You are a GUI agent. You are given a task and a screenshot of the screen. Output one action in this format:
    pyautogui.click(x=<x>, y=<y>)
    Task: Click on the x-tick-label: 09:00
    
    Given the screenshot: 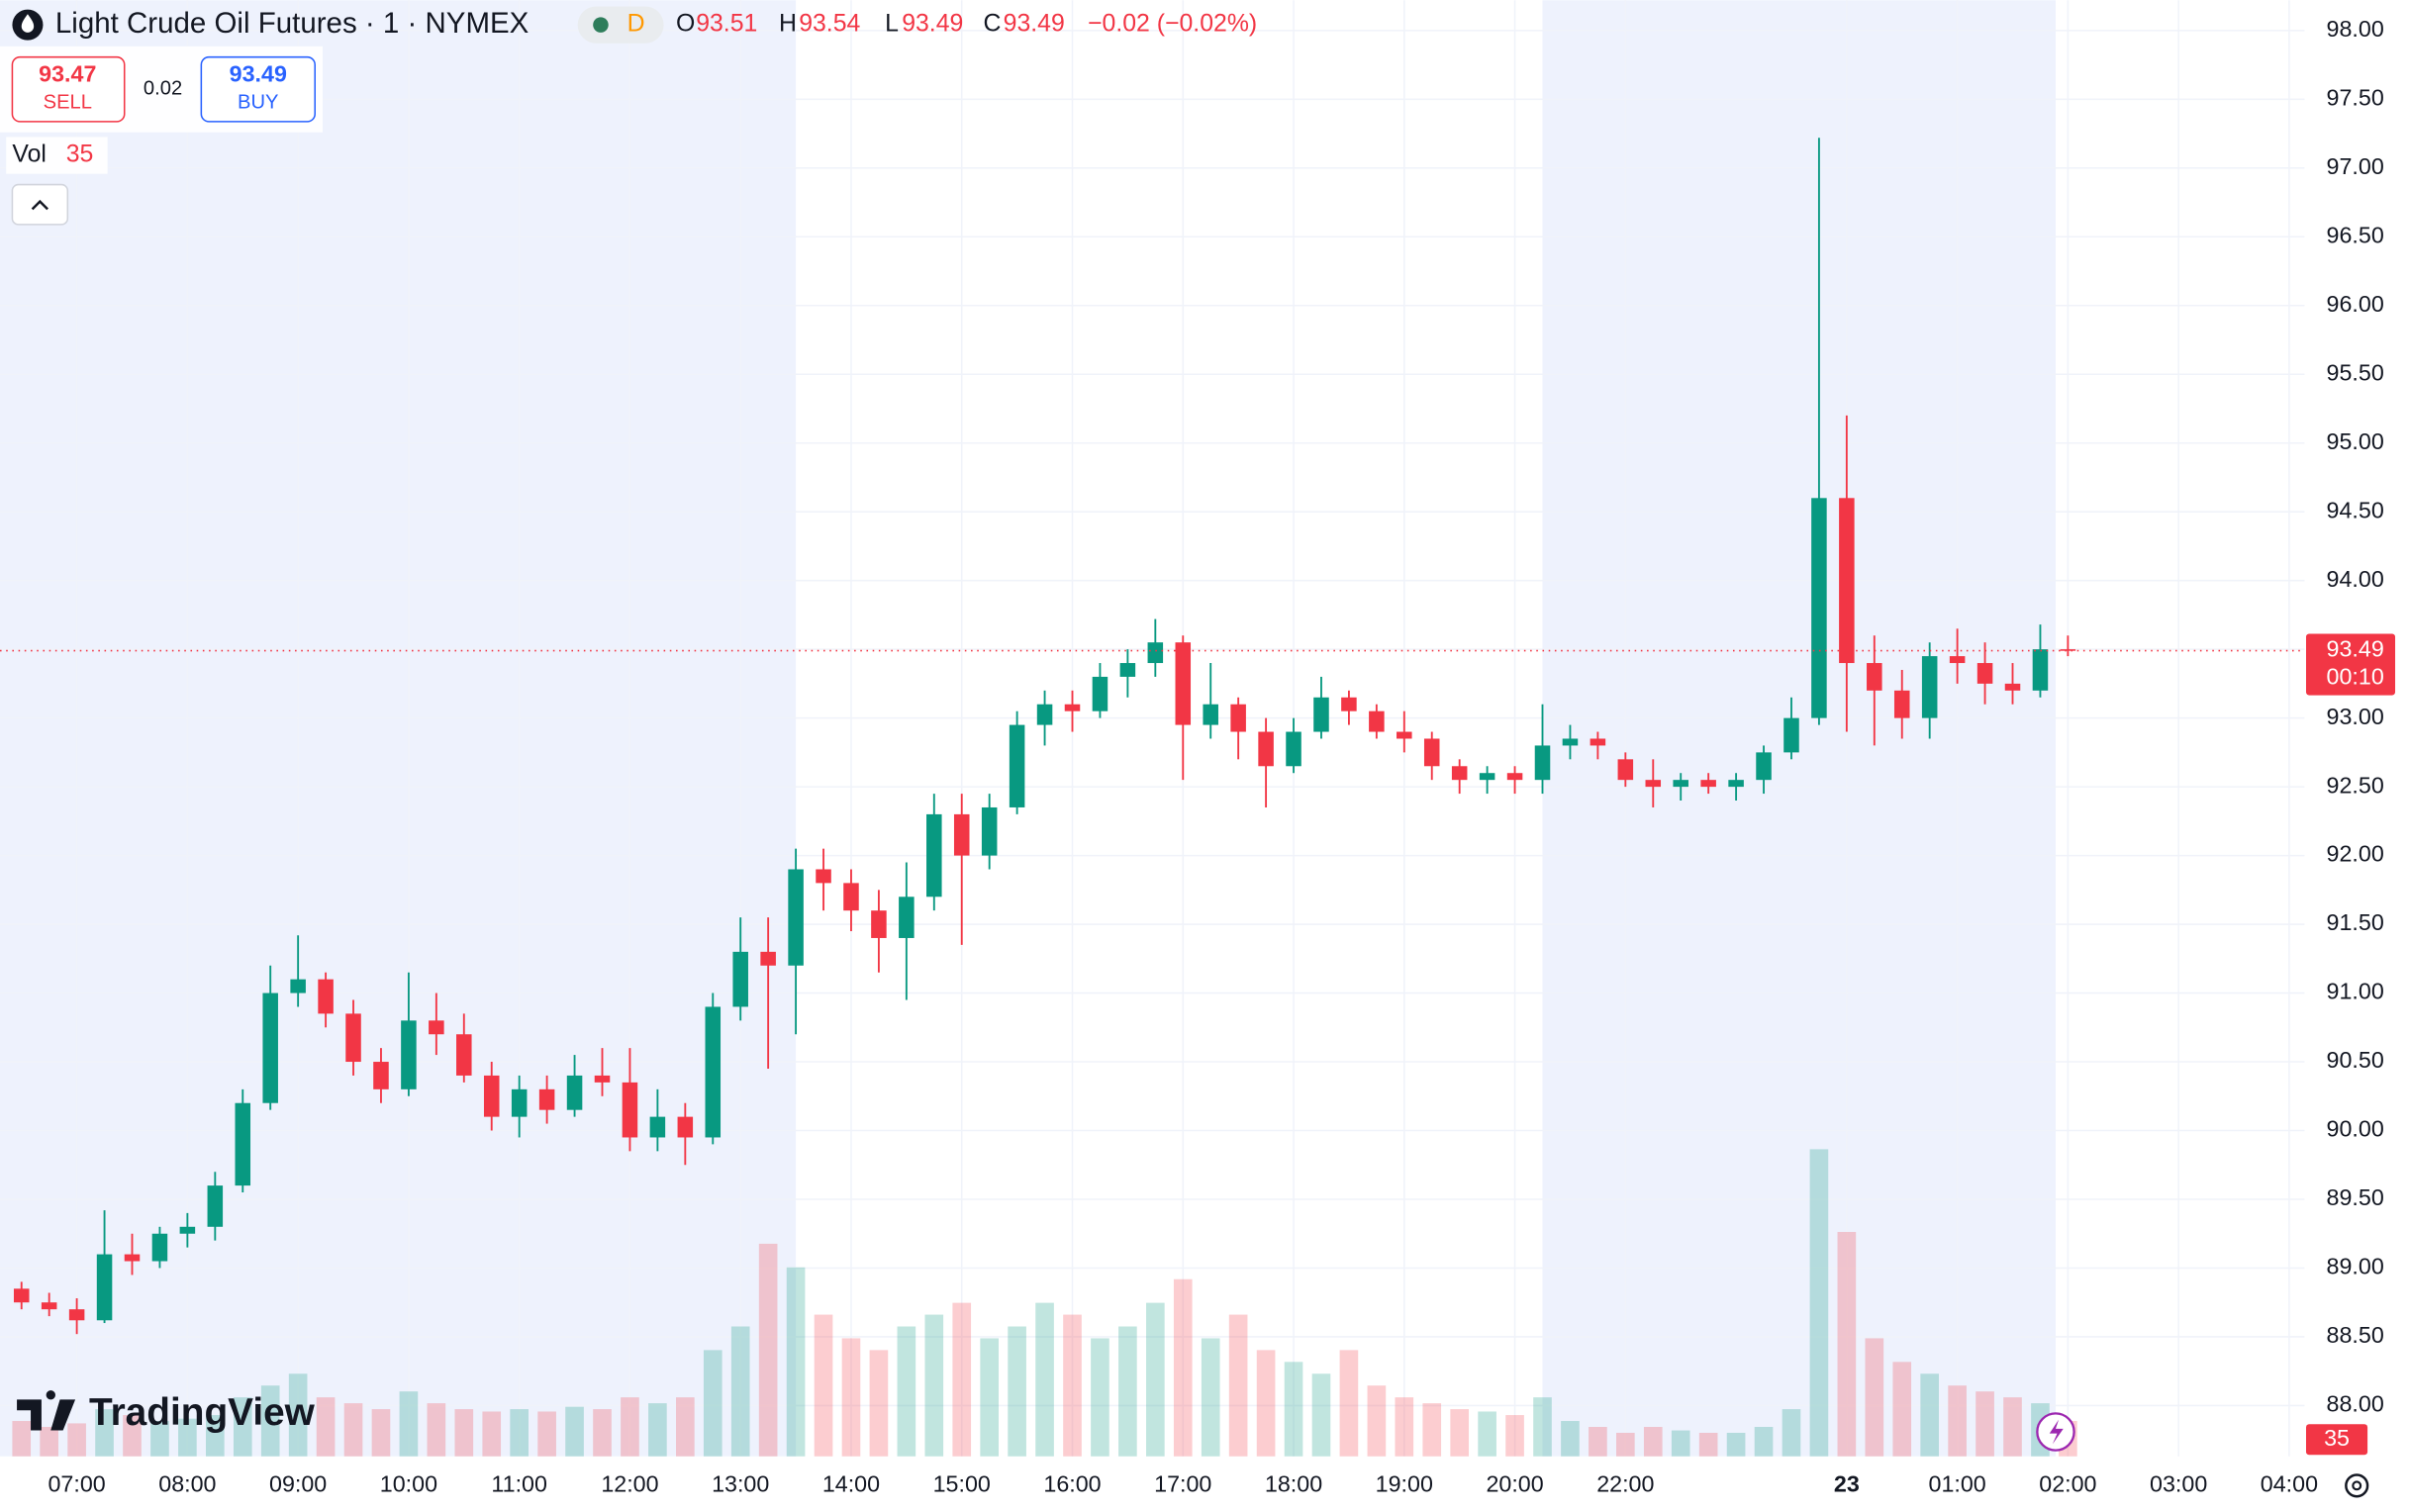 What is the action you would take?
    pyautogui.click(x=298, y=1483)
    